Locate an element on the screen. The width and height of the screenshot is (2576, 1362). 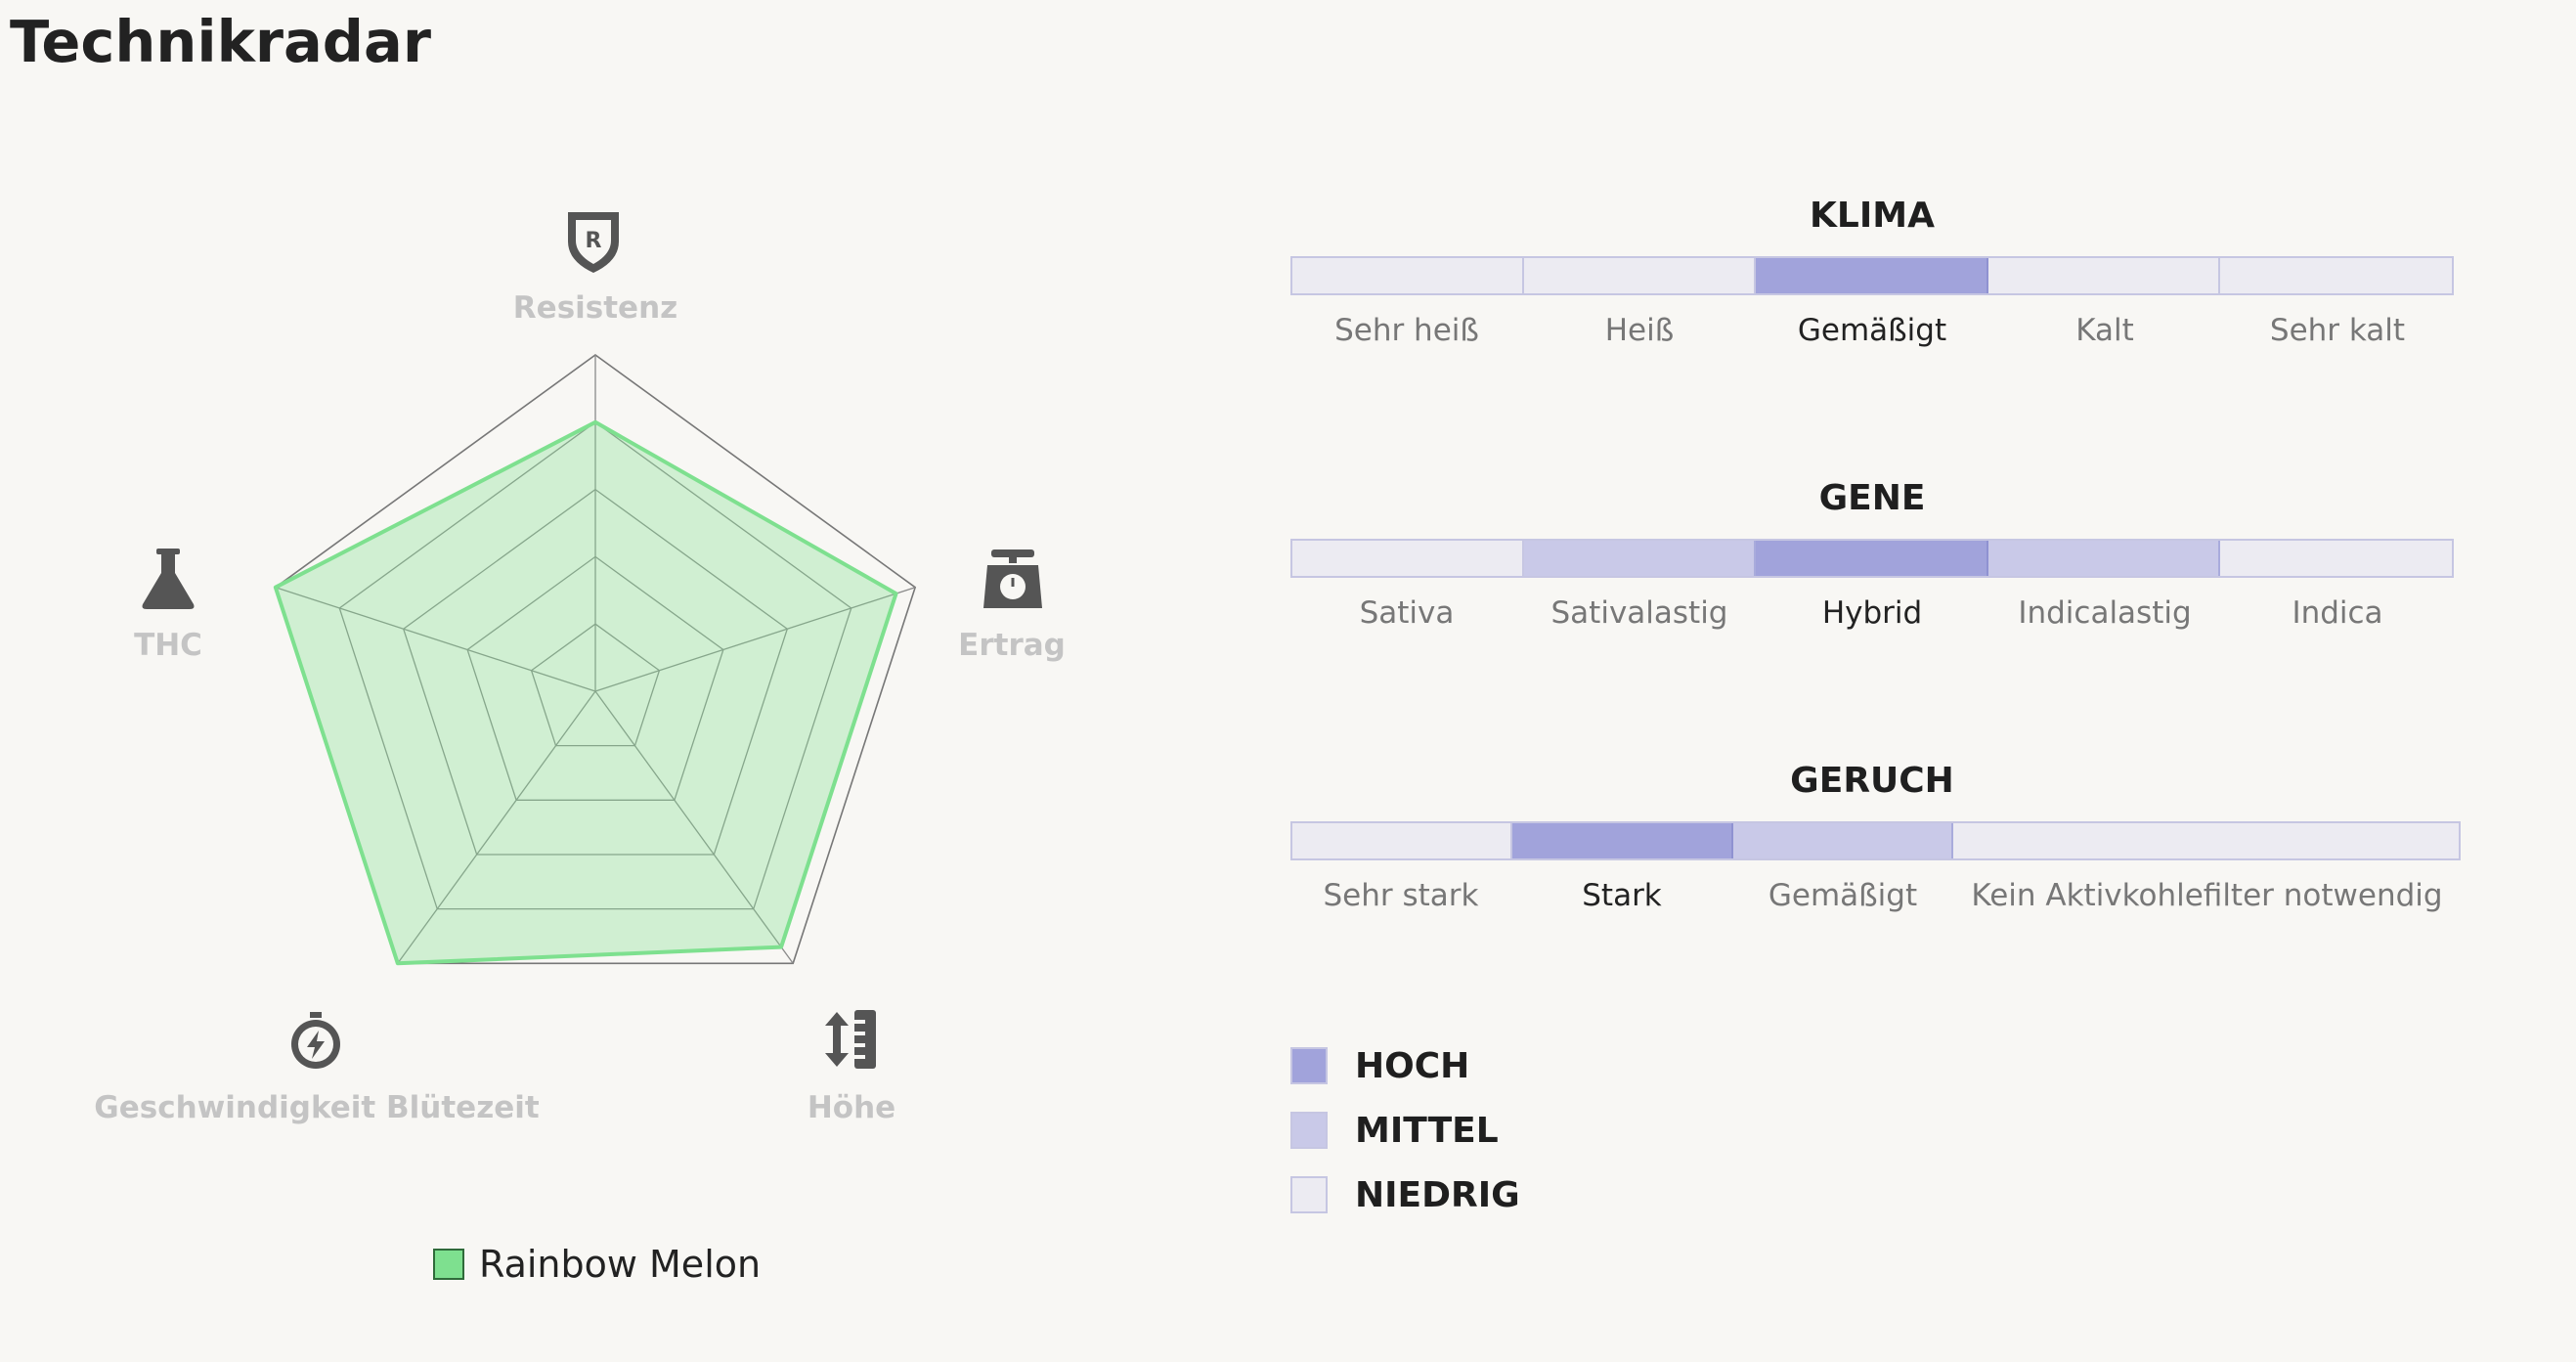
gene-bar is located at coordinates (1872, 558).